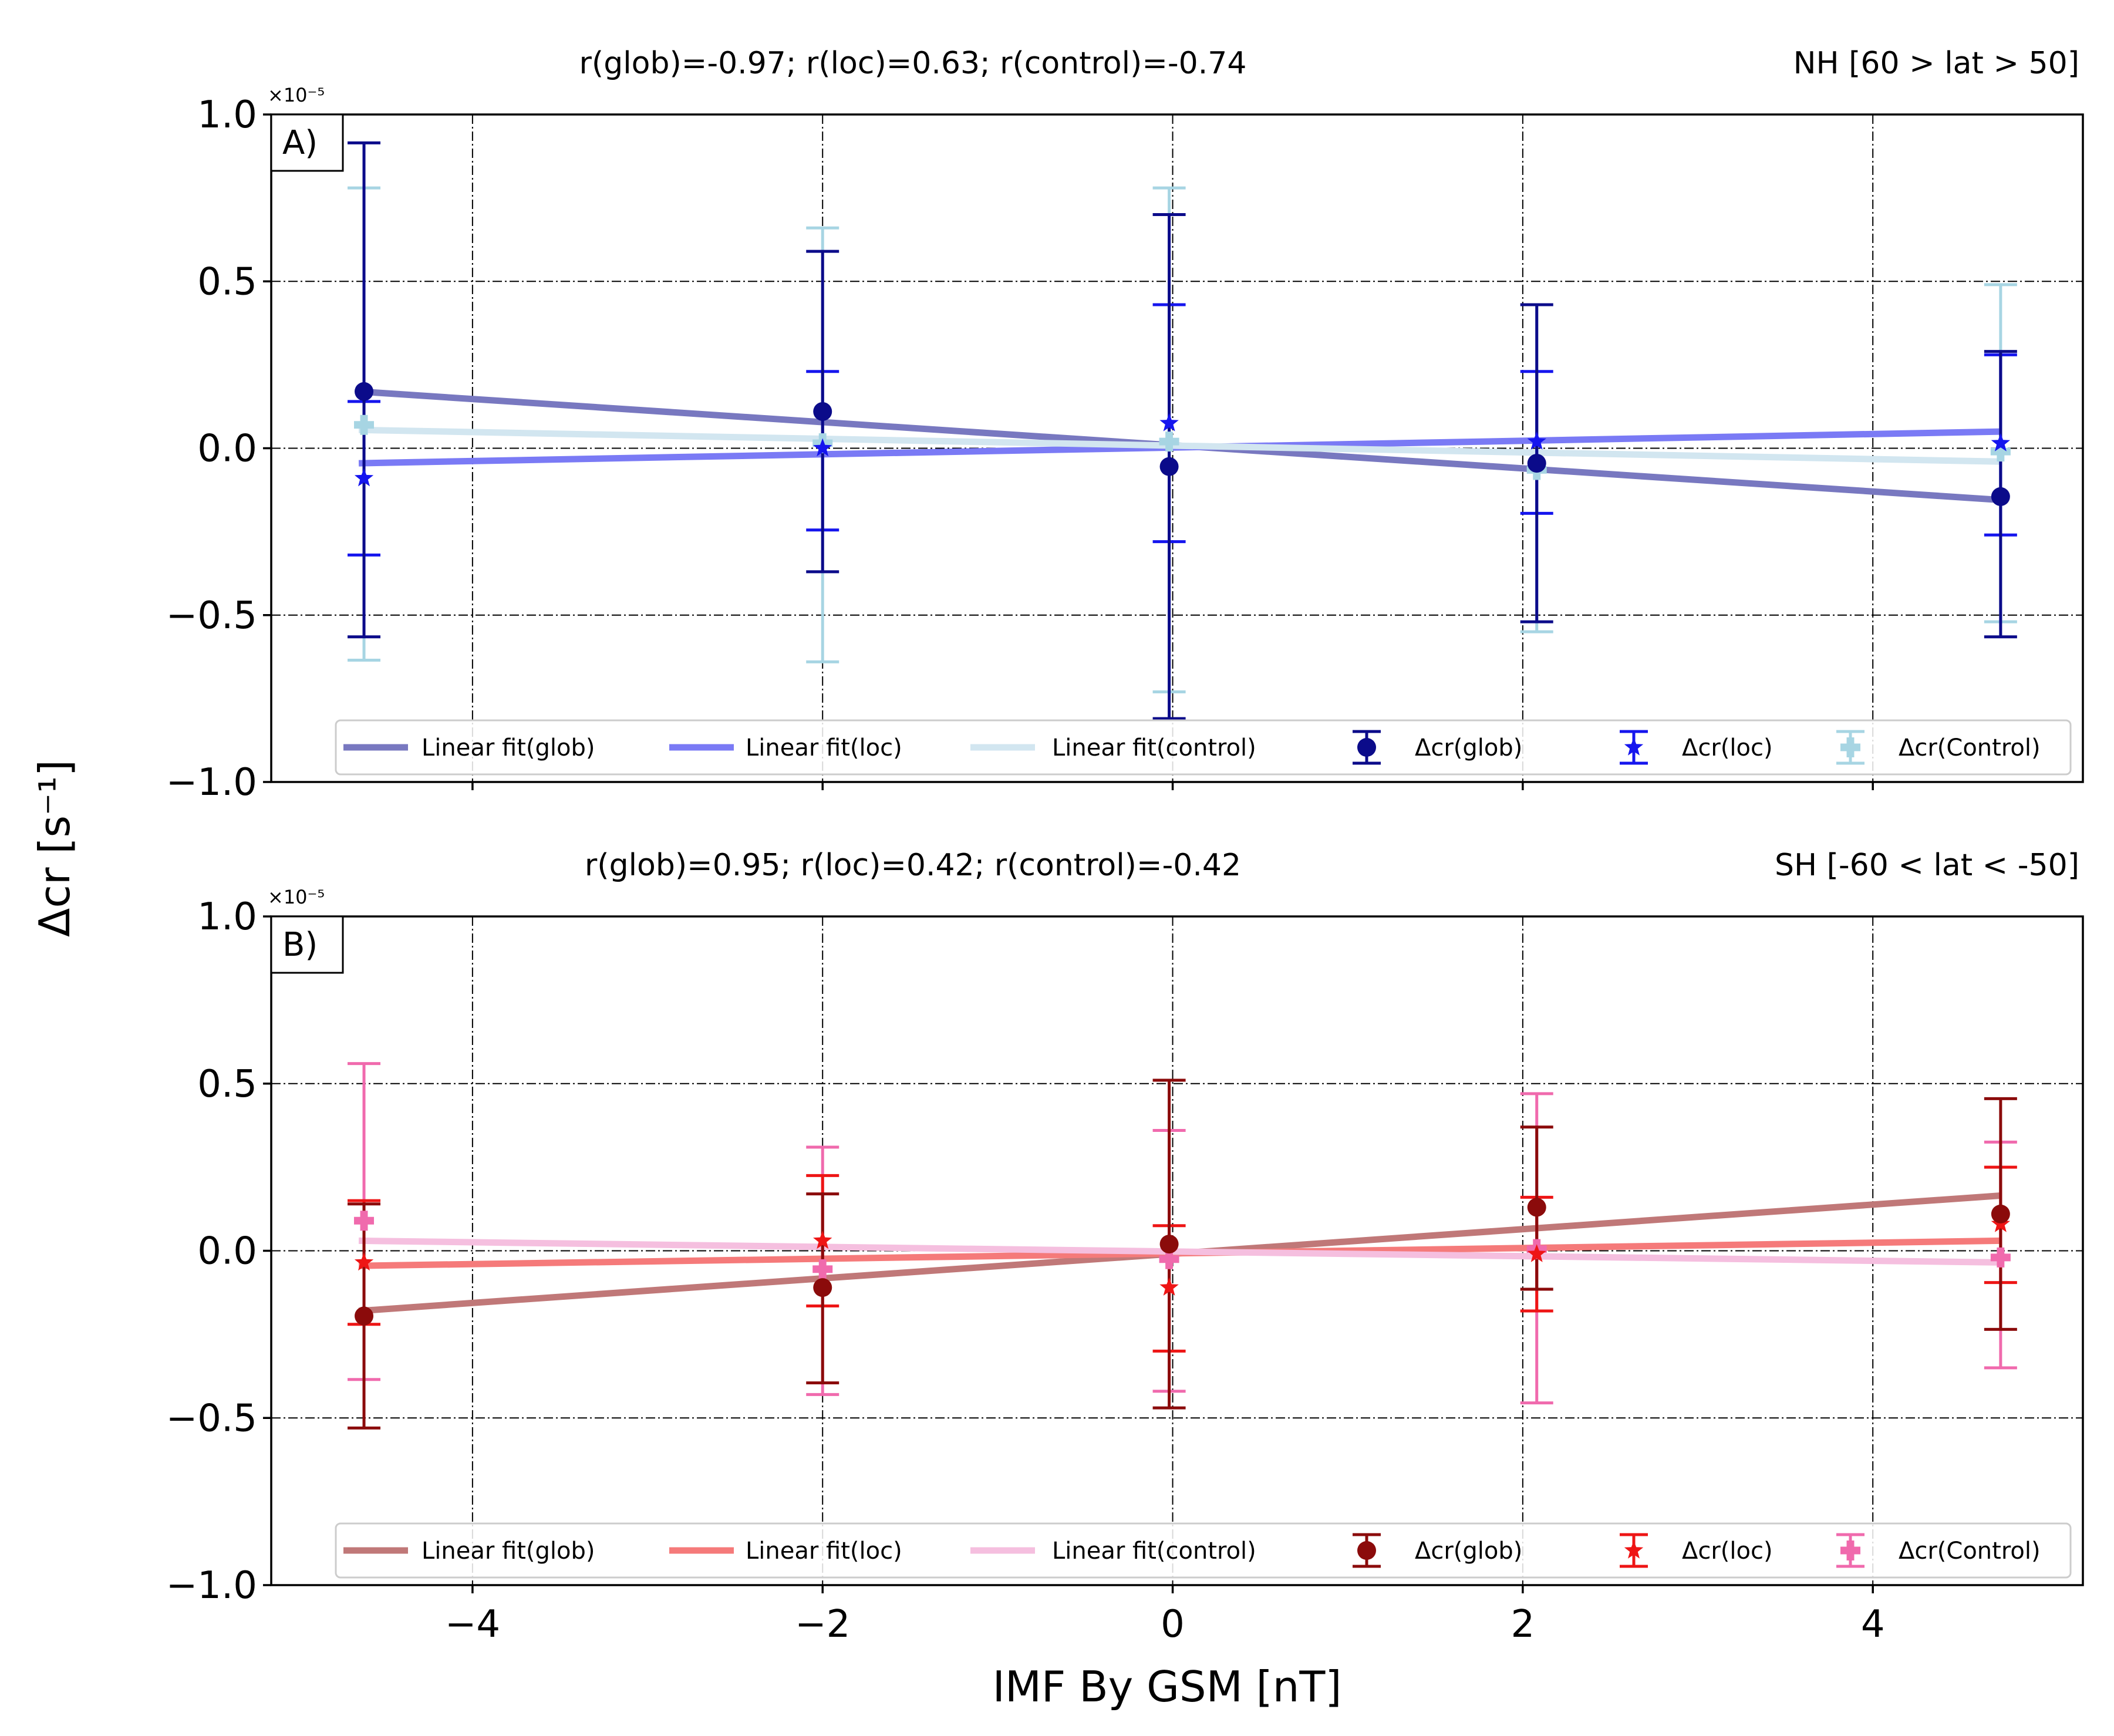  Describe the element at coordinates (300, 143) in the screenshot. I see `panel-tag: A)` at that location.